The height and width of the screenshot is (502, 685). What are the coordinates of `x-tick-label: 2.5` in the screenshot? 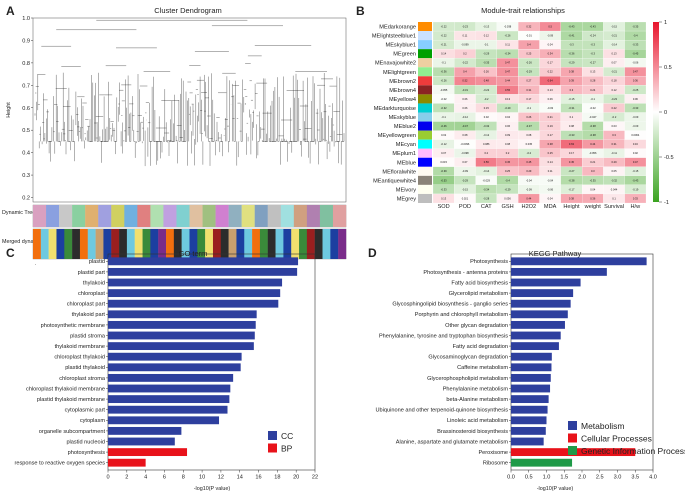 It's located at (600, 478).